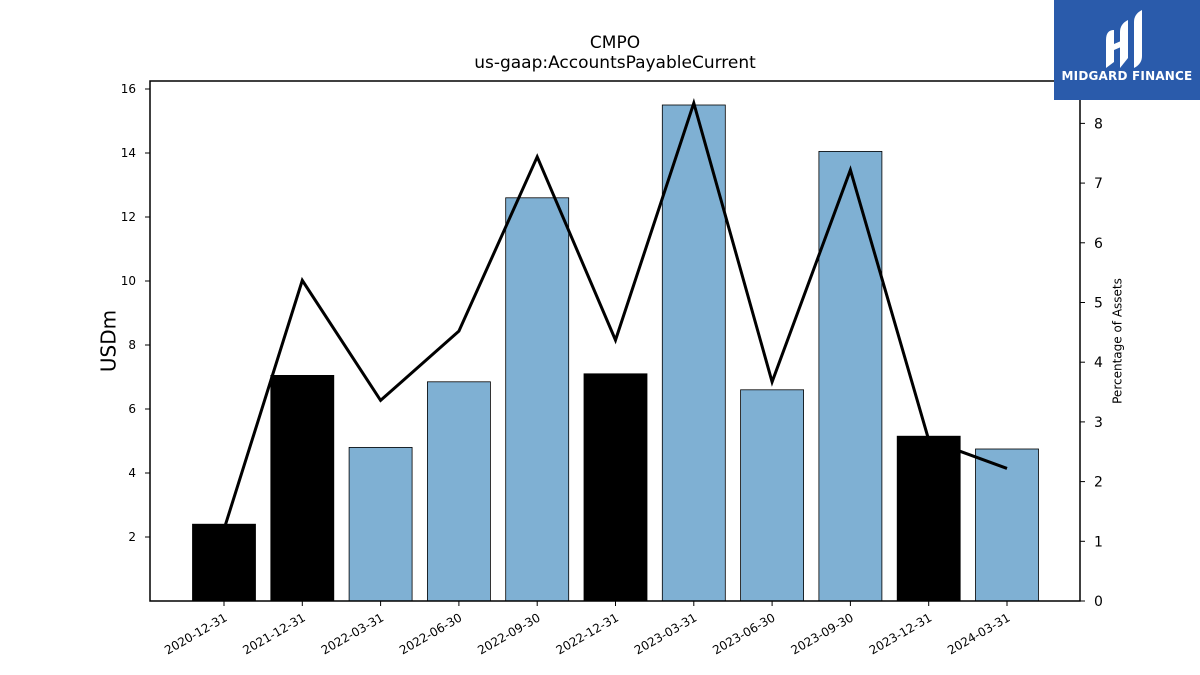  I want to click on x-tick-label: 2023-09-30, so click(821, 633).